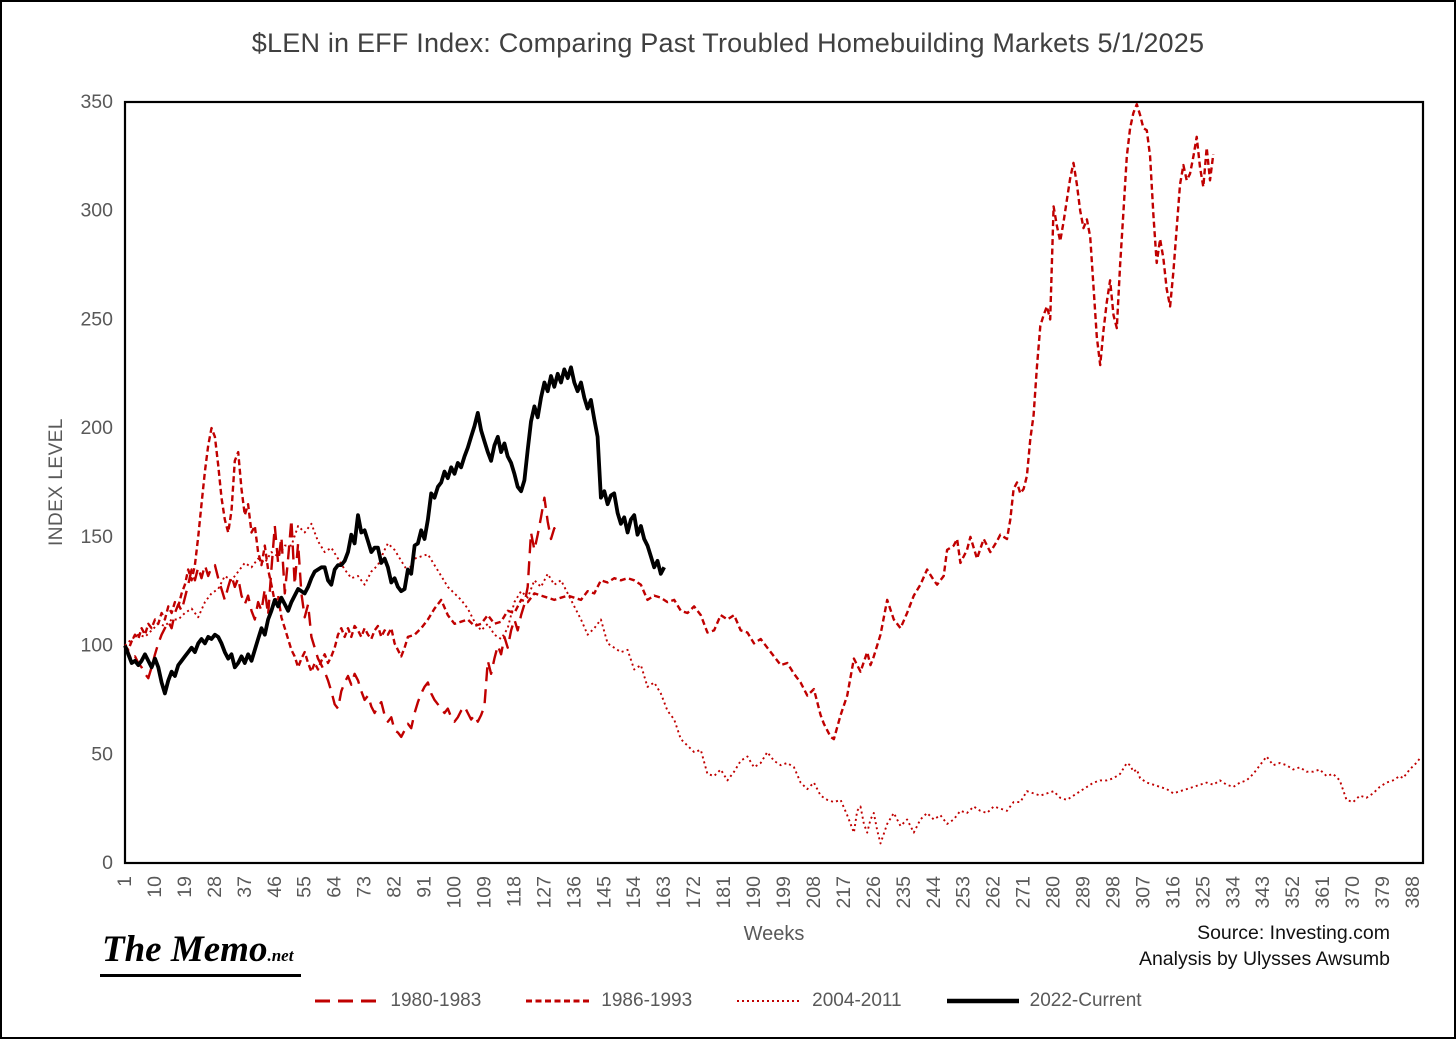 The image size is (1456, 1039). Describe the element at coordinates (425, 887) in the screenshot. I see `x-tick-label: 91` at that location.